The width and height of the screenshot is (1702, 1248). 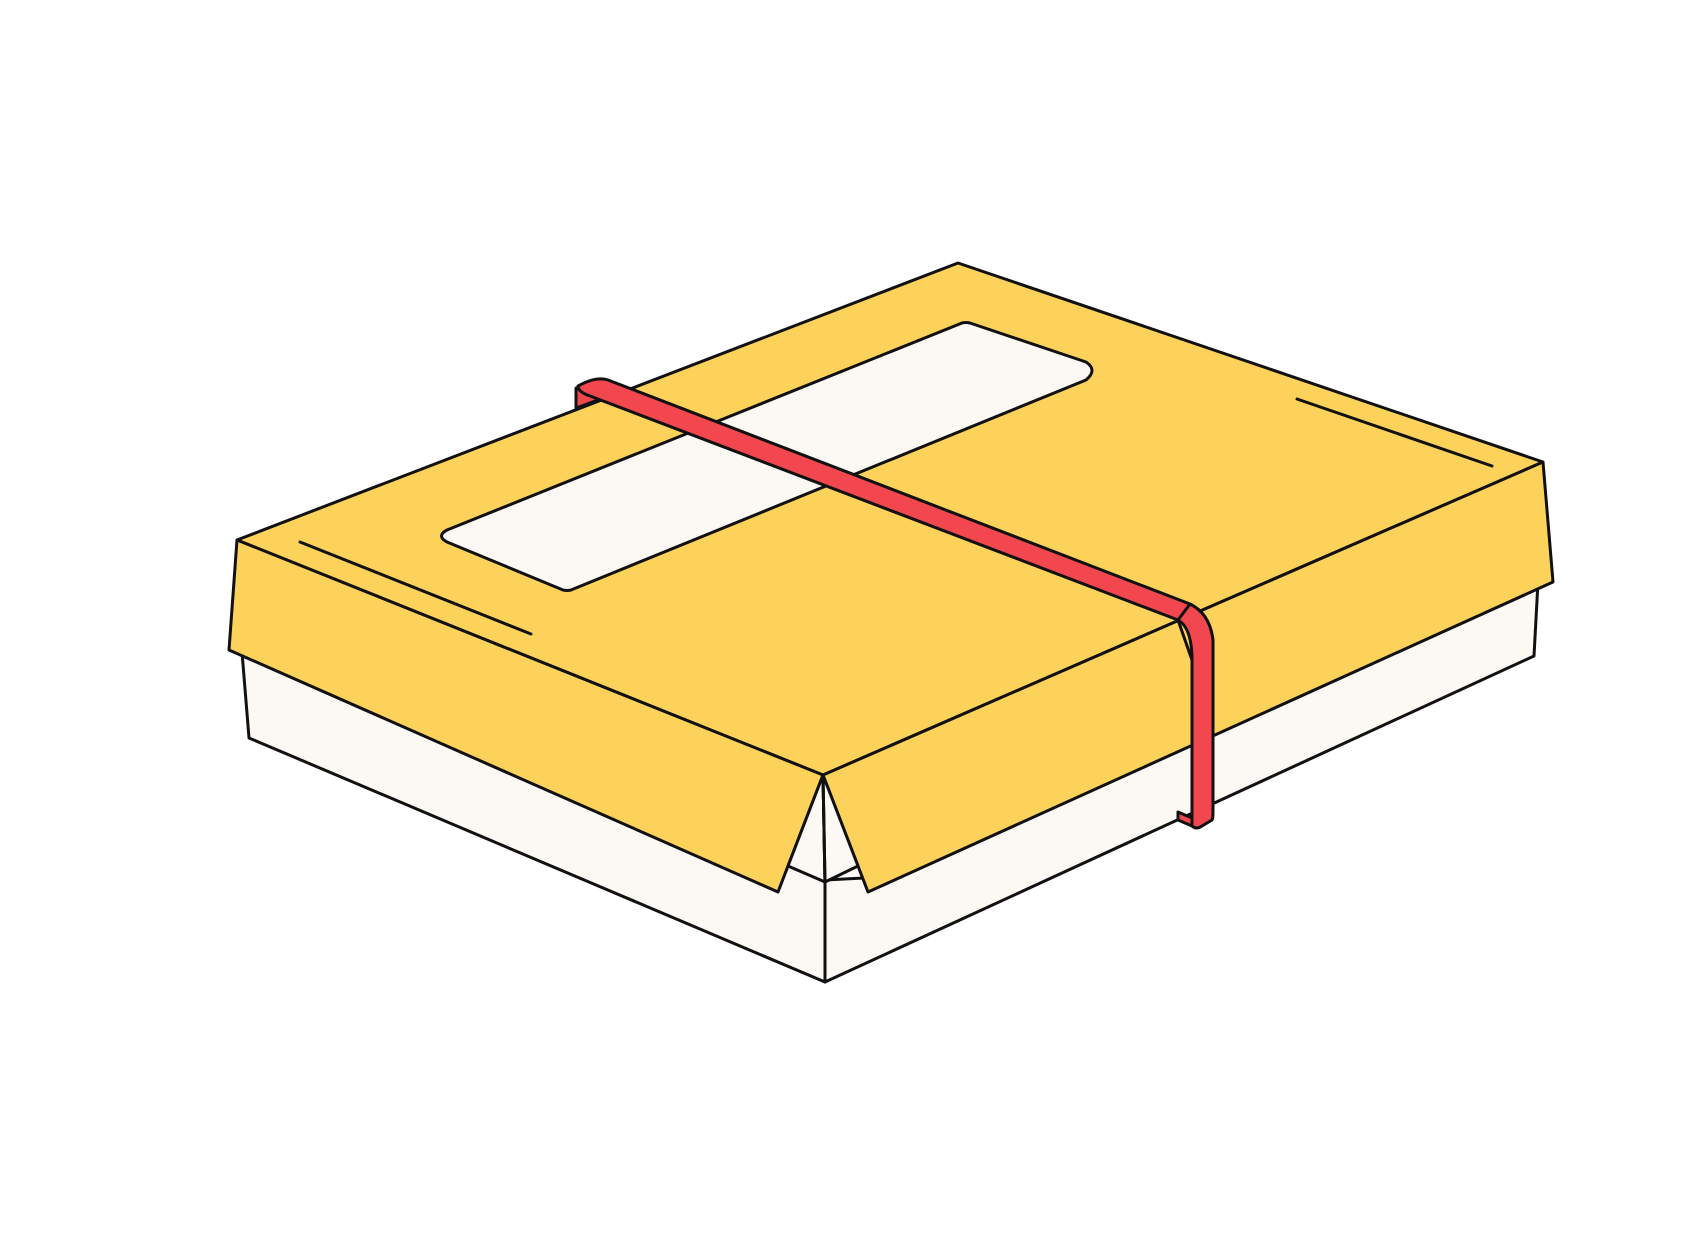 What do you see at coordinates (526, 716) in the screenshot?
I see `lid-left-side` at bounding box center [526, 716].